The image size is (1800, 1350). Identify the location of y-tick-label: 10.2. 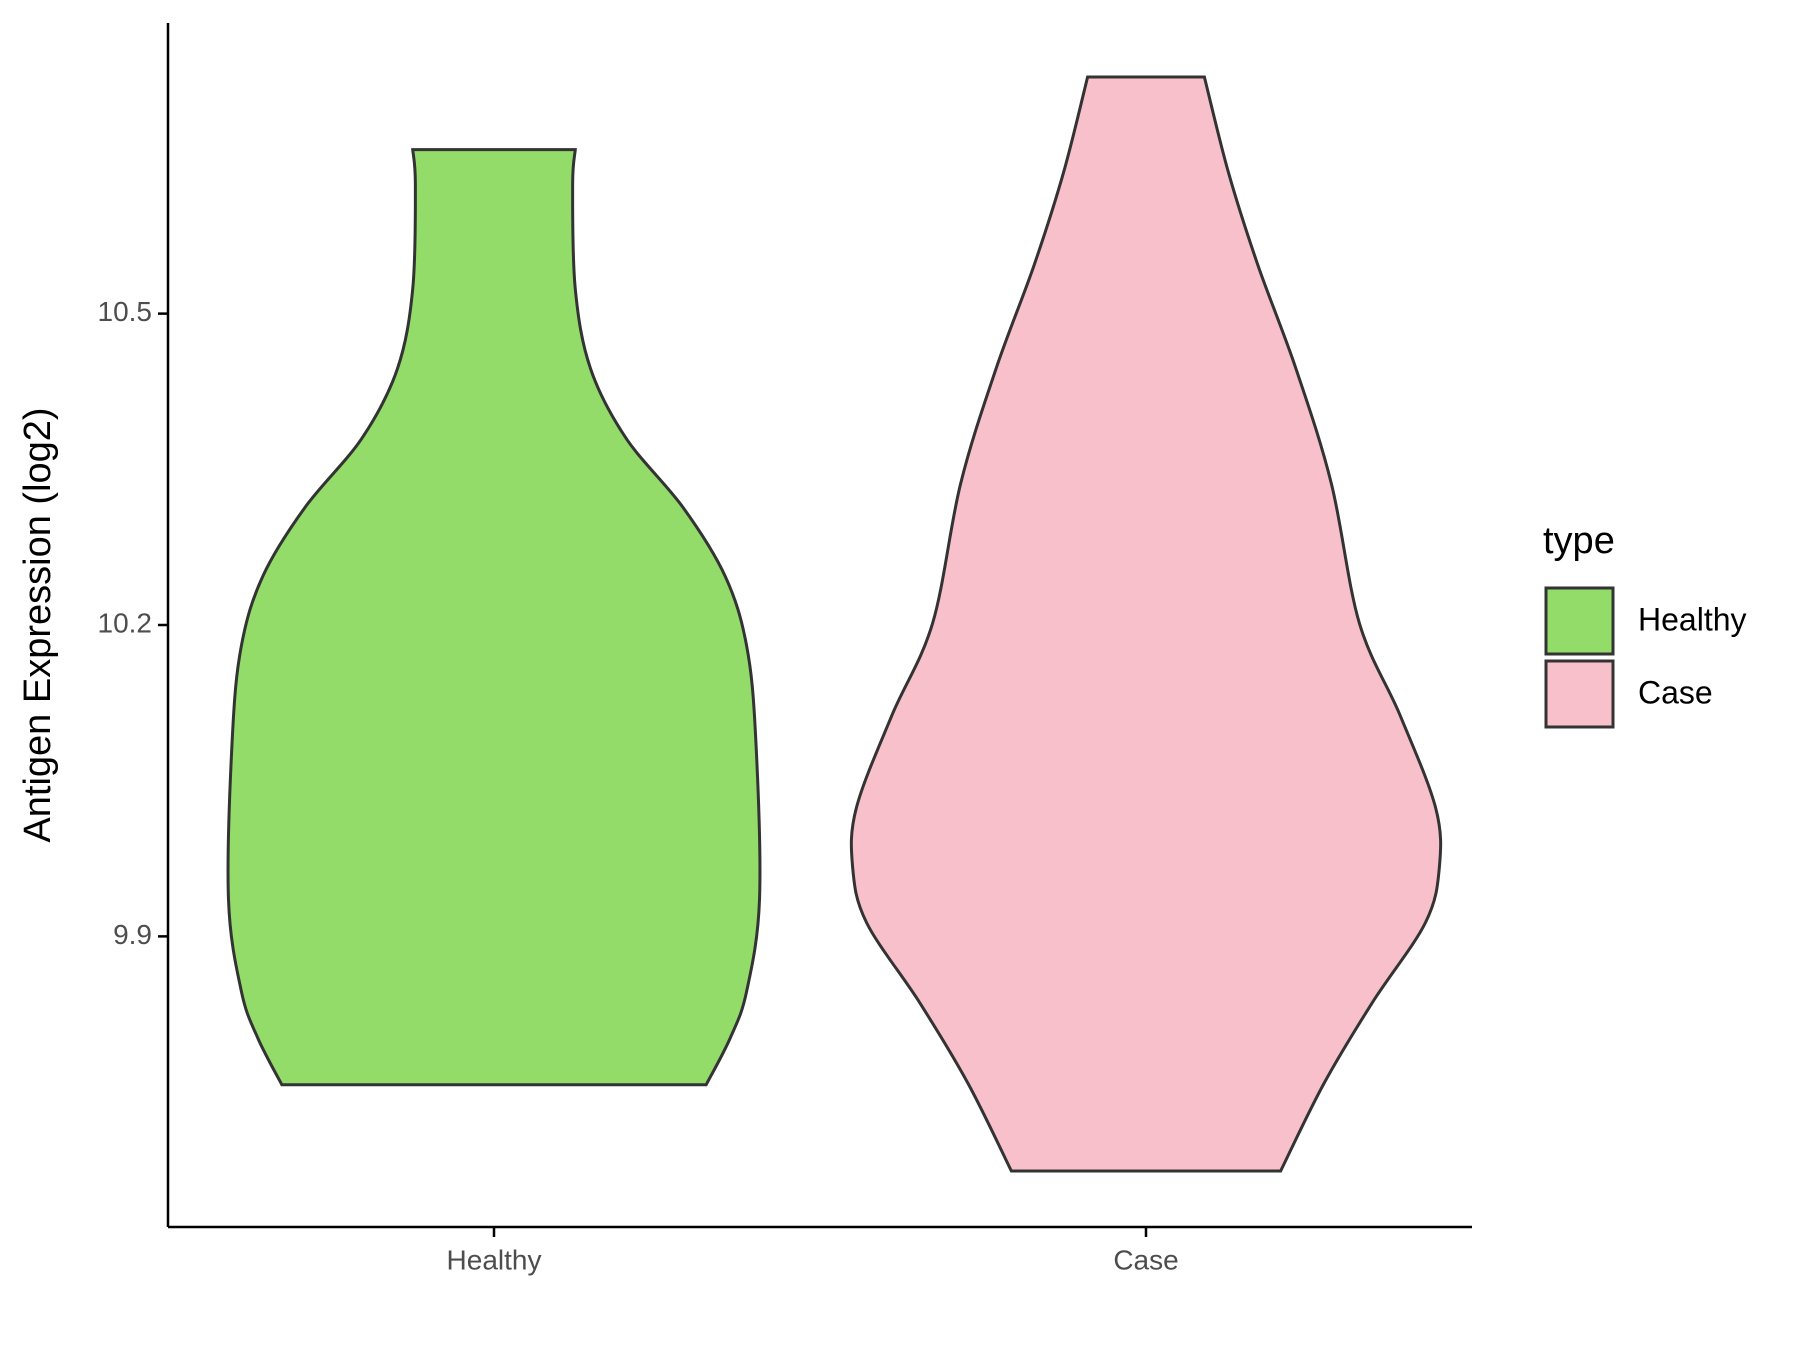
(125, 622).